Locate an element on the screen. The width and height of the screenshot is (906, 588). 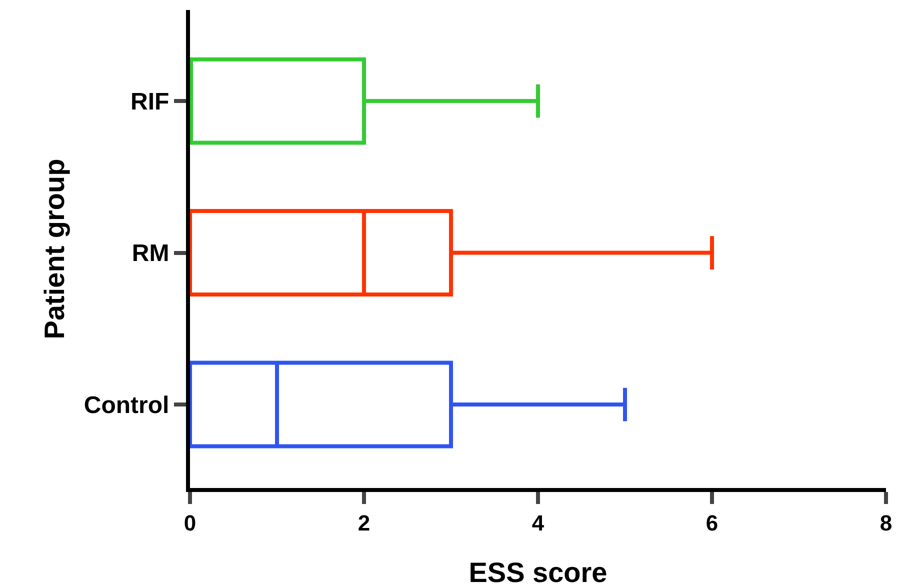
x-axis-title: ESS score is located at coordinates (538, 572).